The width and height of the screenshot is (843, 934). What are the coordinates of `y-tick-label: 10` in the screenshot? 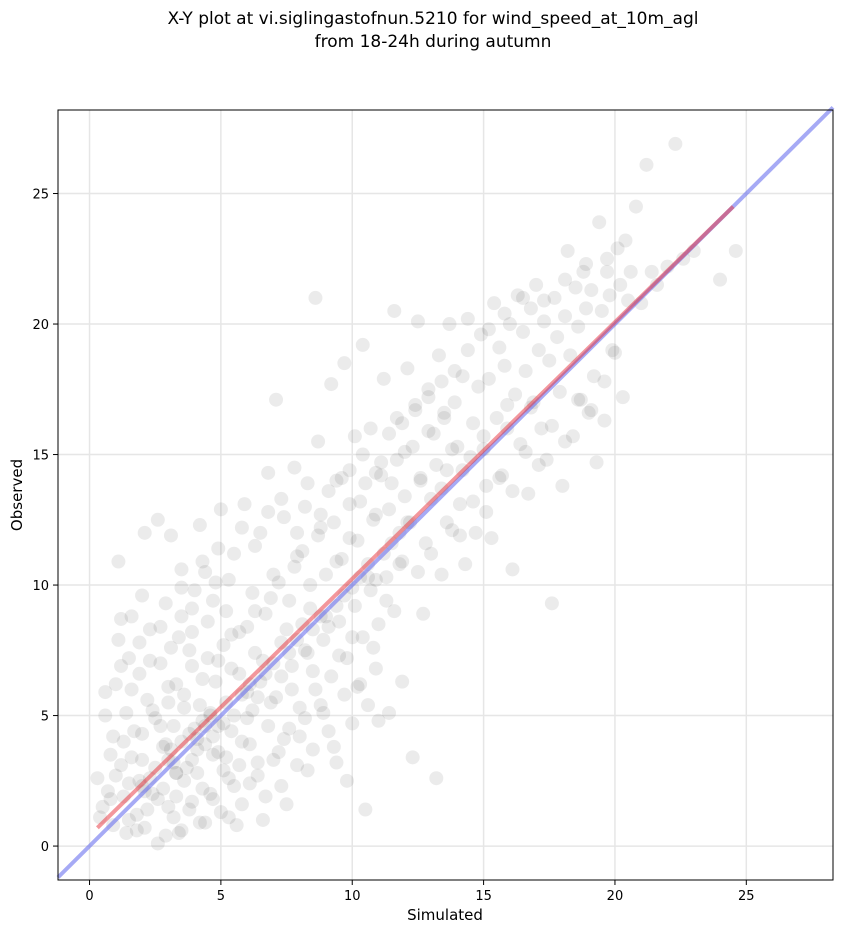 It's located at (40, 586).